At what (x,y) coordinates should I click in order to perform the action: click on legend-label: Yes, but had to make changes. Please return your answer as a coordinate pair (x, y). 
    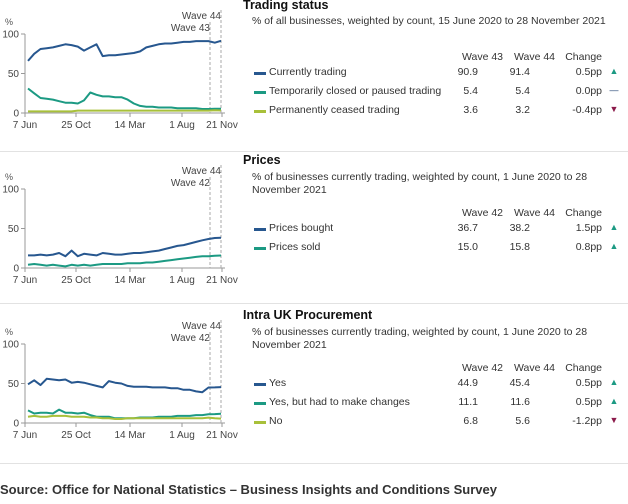
    Looking at the image, I should click on (339, 402).